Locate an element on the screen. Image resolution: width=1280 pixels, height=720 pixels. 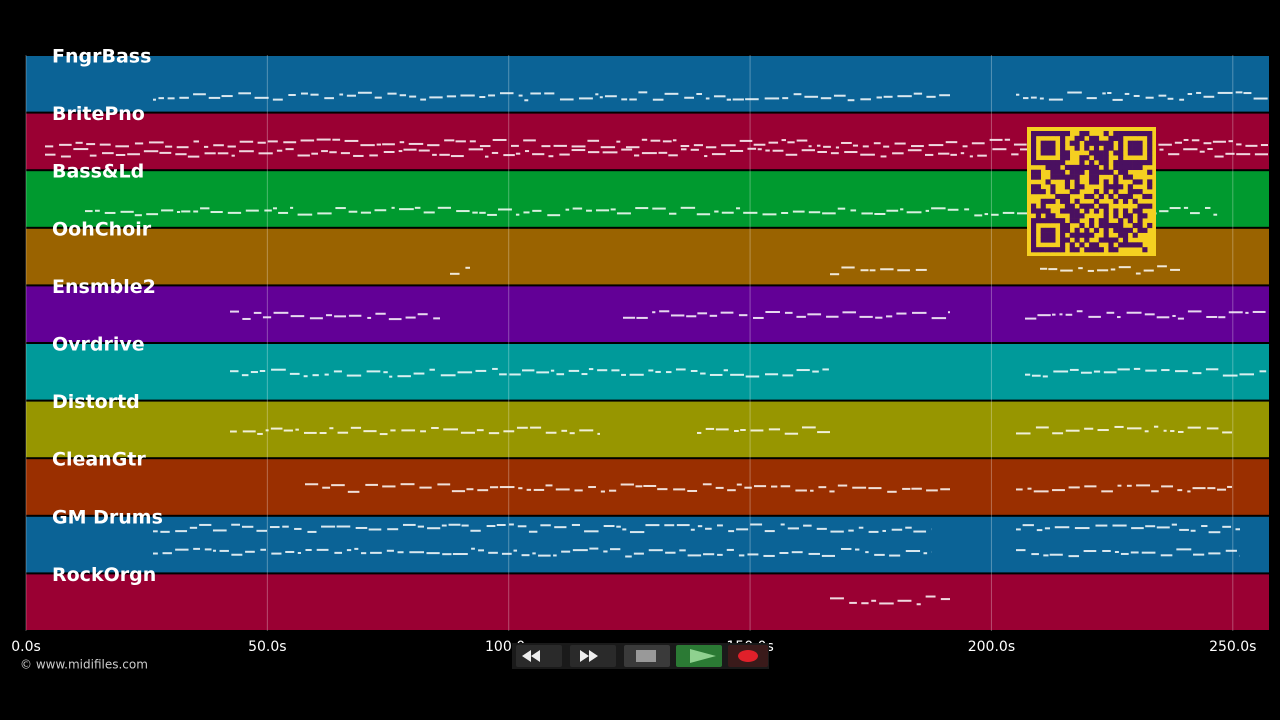
play-button is located at coordinates (699, 656).